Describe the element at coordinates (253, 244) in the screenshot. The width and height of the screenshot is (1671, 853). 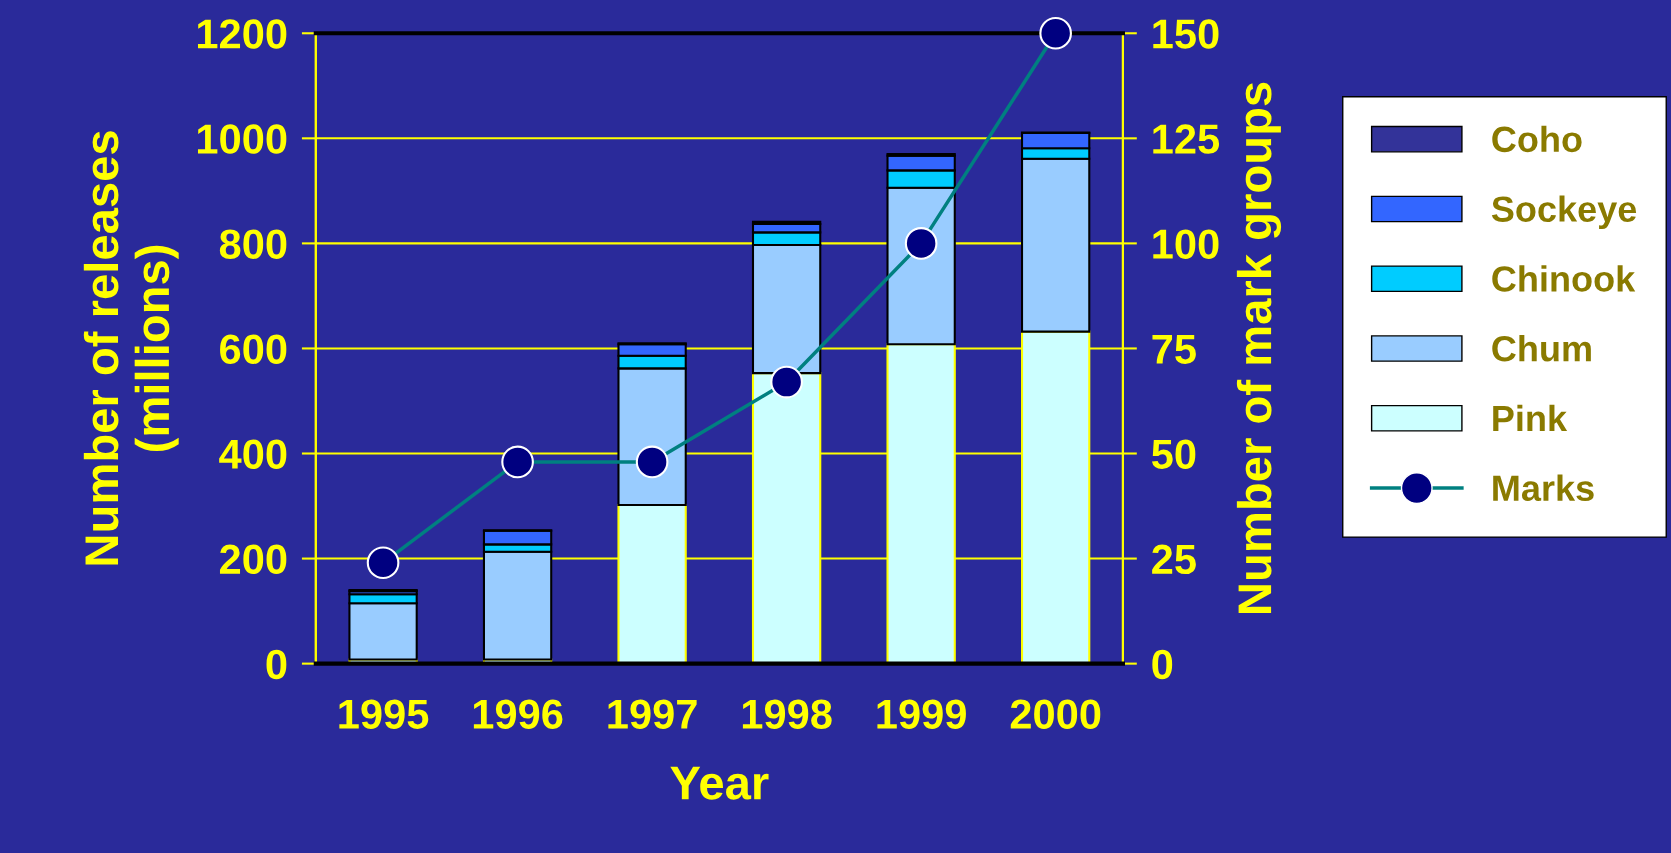
I see `y-tick-label: 800` at that location.